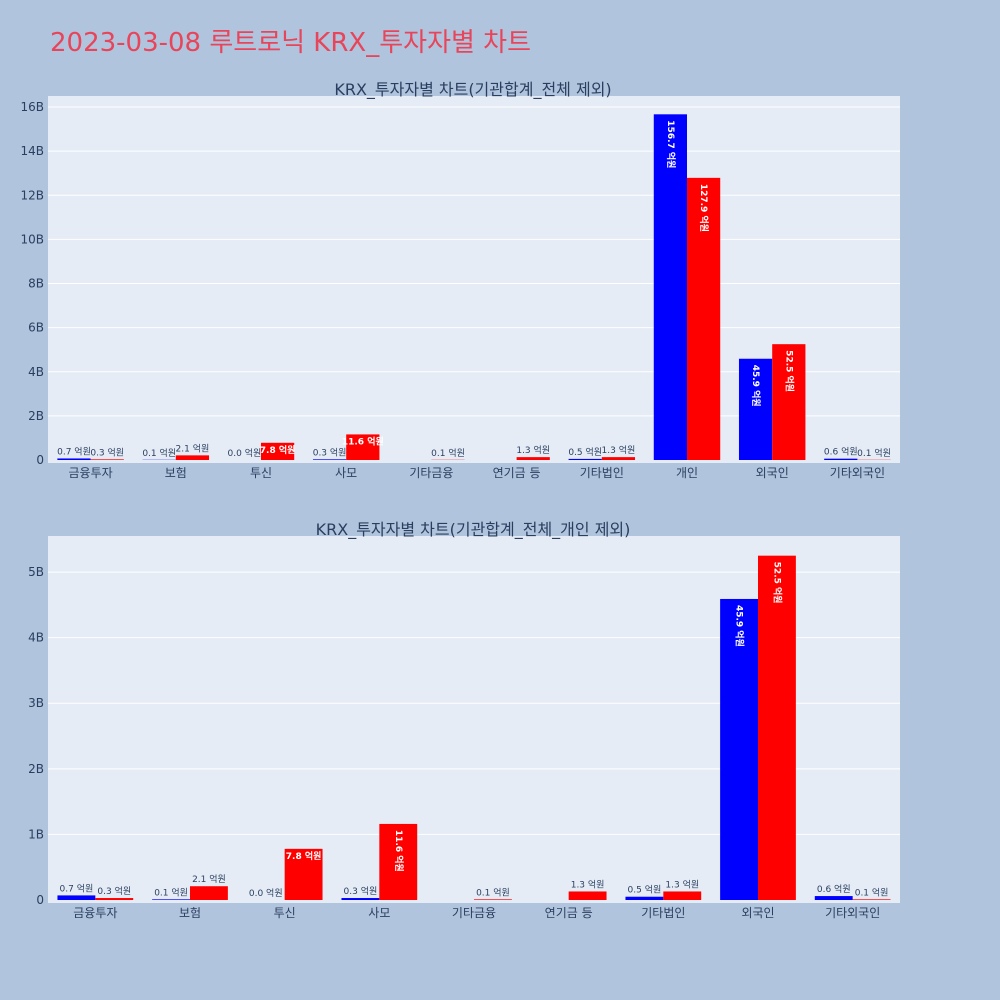 The width and height of the screenshot is (1000, 1000). What do you see at coordinates (36, 328) in the screenshot?
I see `y-tick-label: 6B` at bounding box center [36, 328].